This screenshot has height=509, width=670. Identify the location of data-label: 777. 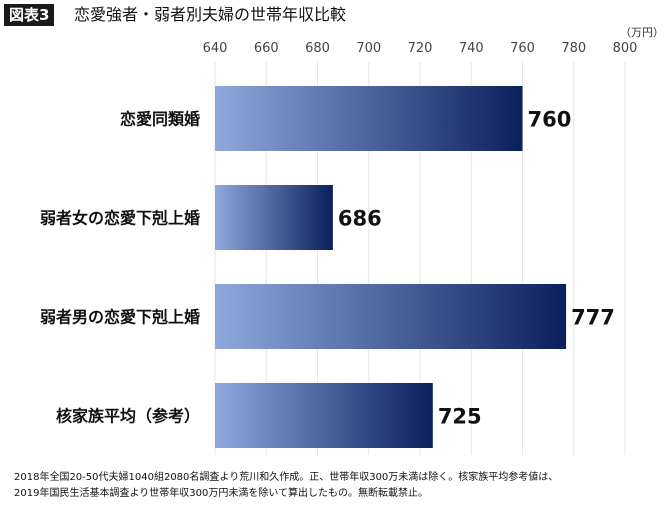
(593, 318).